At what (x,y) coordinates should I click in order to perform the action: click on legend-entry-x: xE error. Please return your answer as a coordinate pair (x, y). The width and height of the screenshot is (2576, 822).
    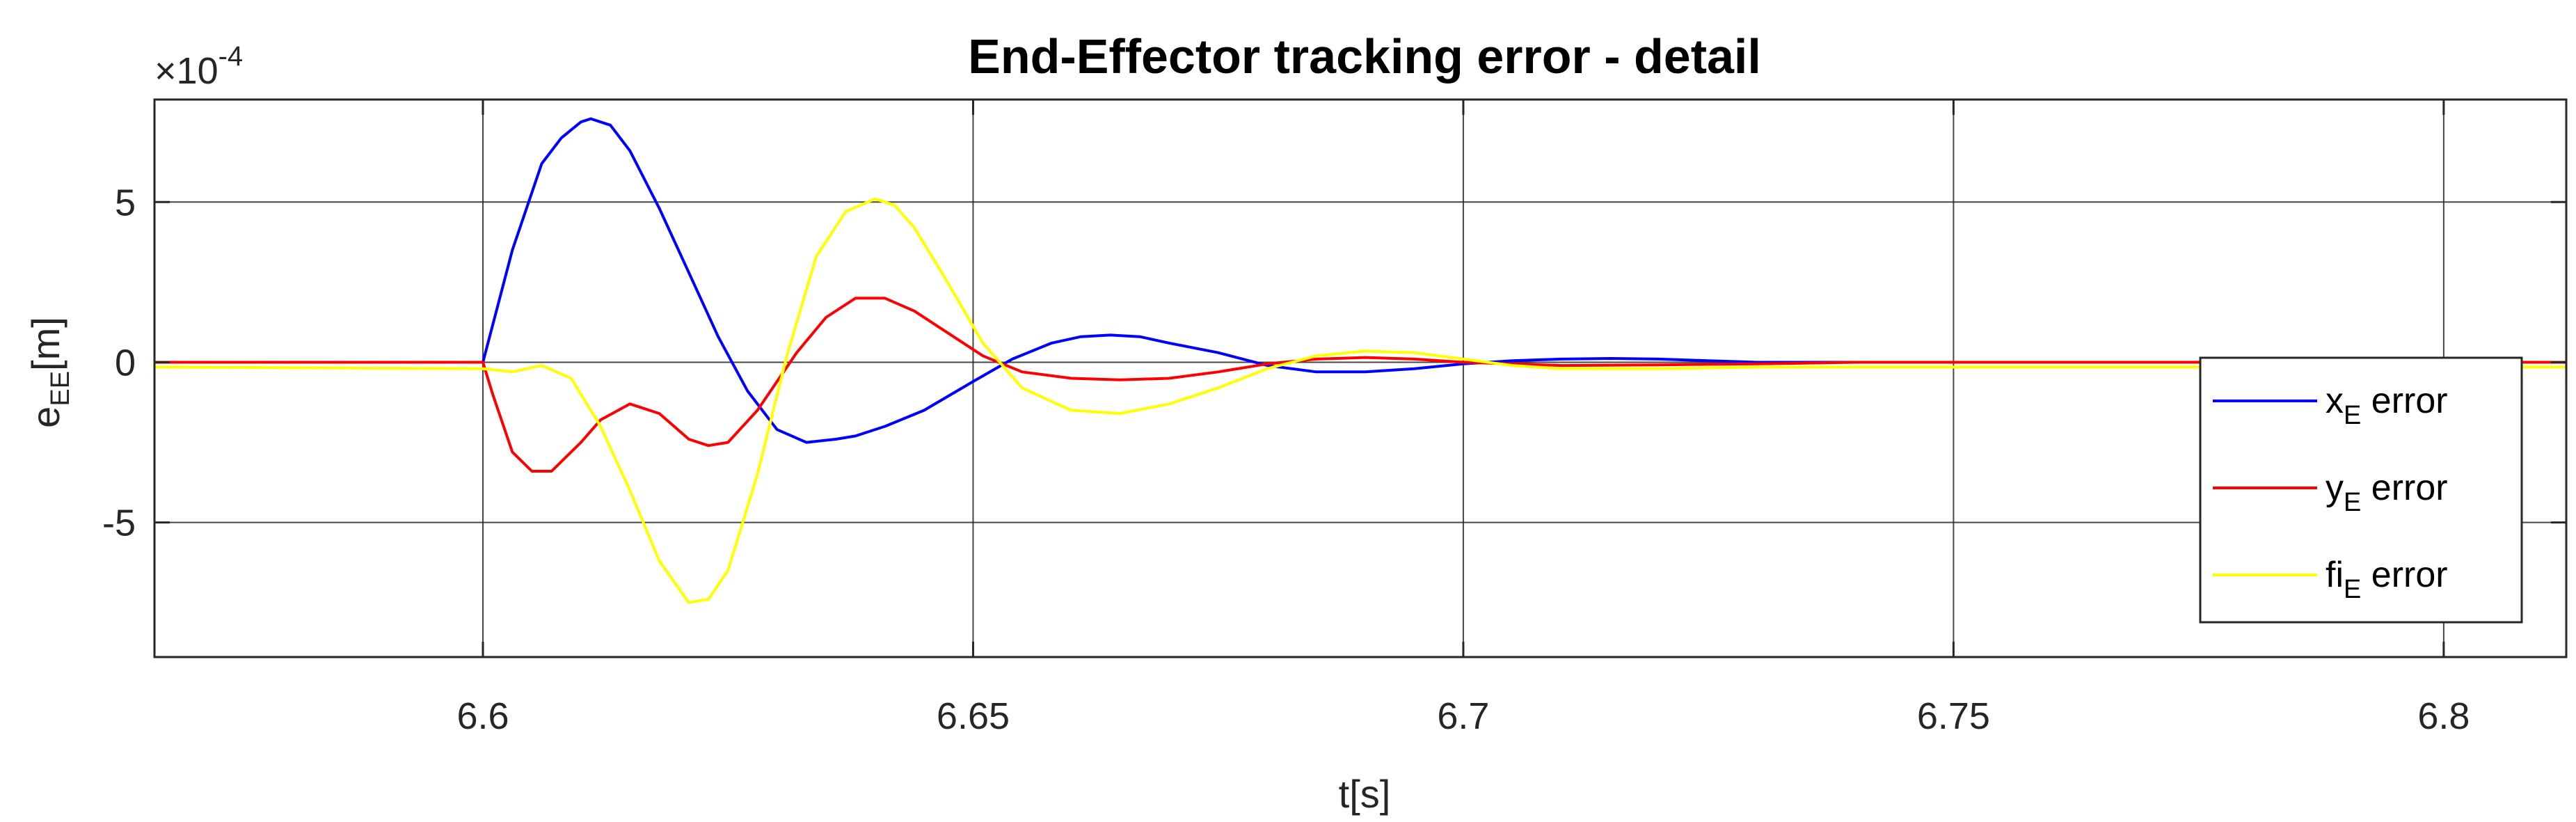
    Looking at the image, I should click on (2386, 405).